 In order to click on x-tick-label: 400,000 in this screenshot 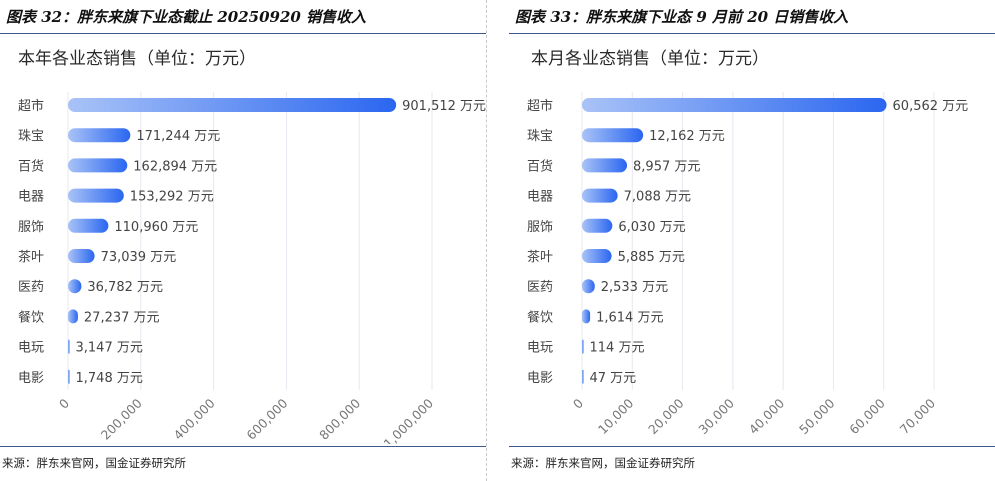, I will do `click(194, 418)`.